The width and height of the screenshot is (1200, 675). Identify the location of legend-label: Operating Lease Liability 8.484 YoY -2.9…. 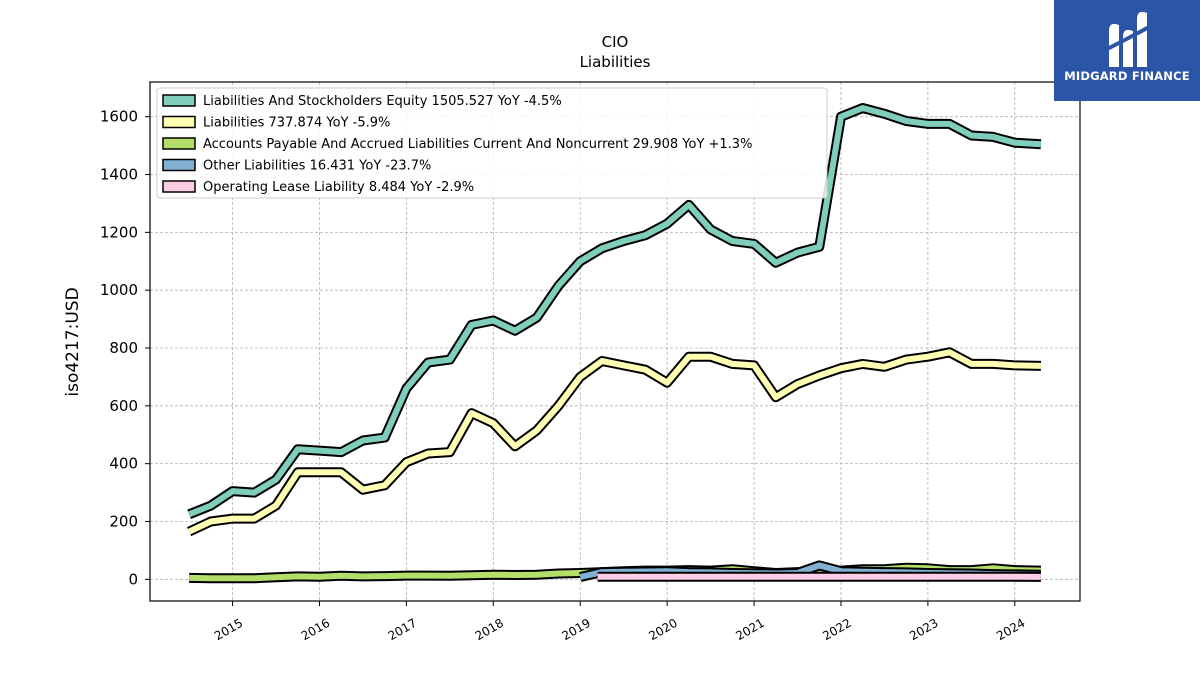
(338, 187).